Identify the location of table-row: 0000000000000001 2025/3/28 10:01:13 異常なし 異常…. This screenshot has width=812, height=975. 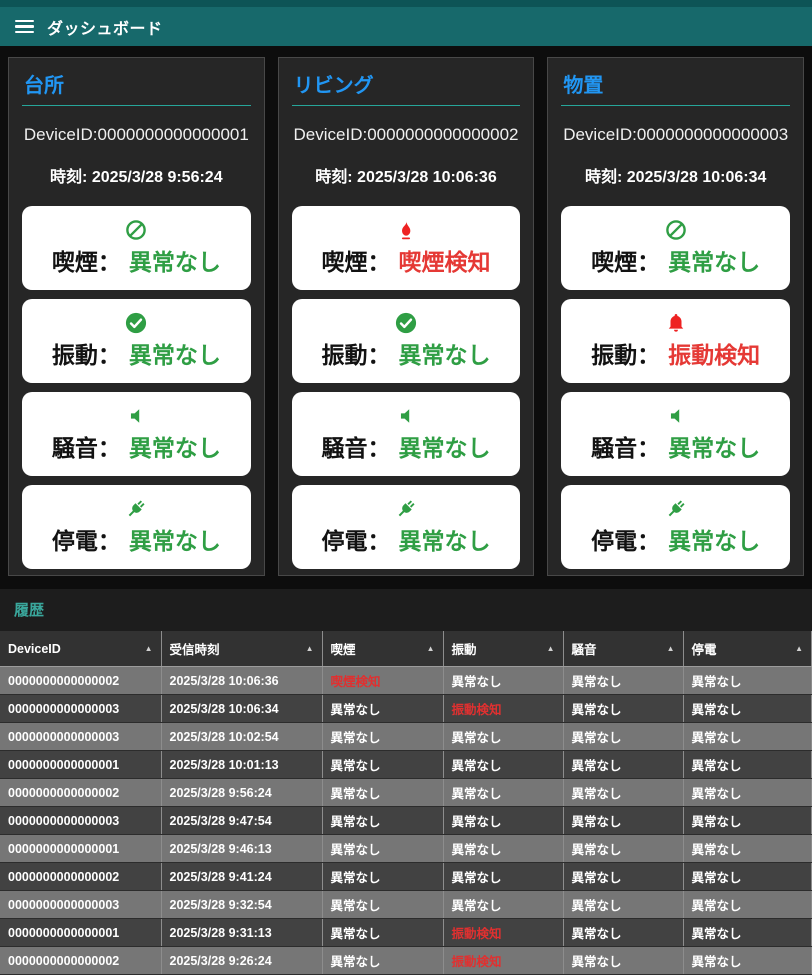
(406, 764).